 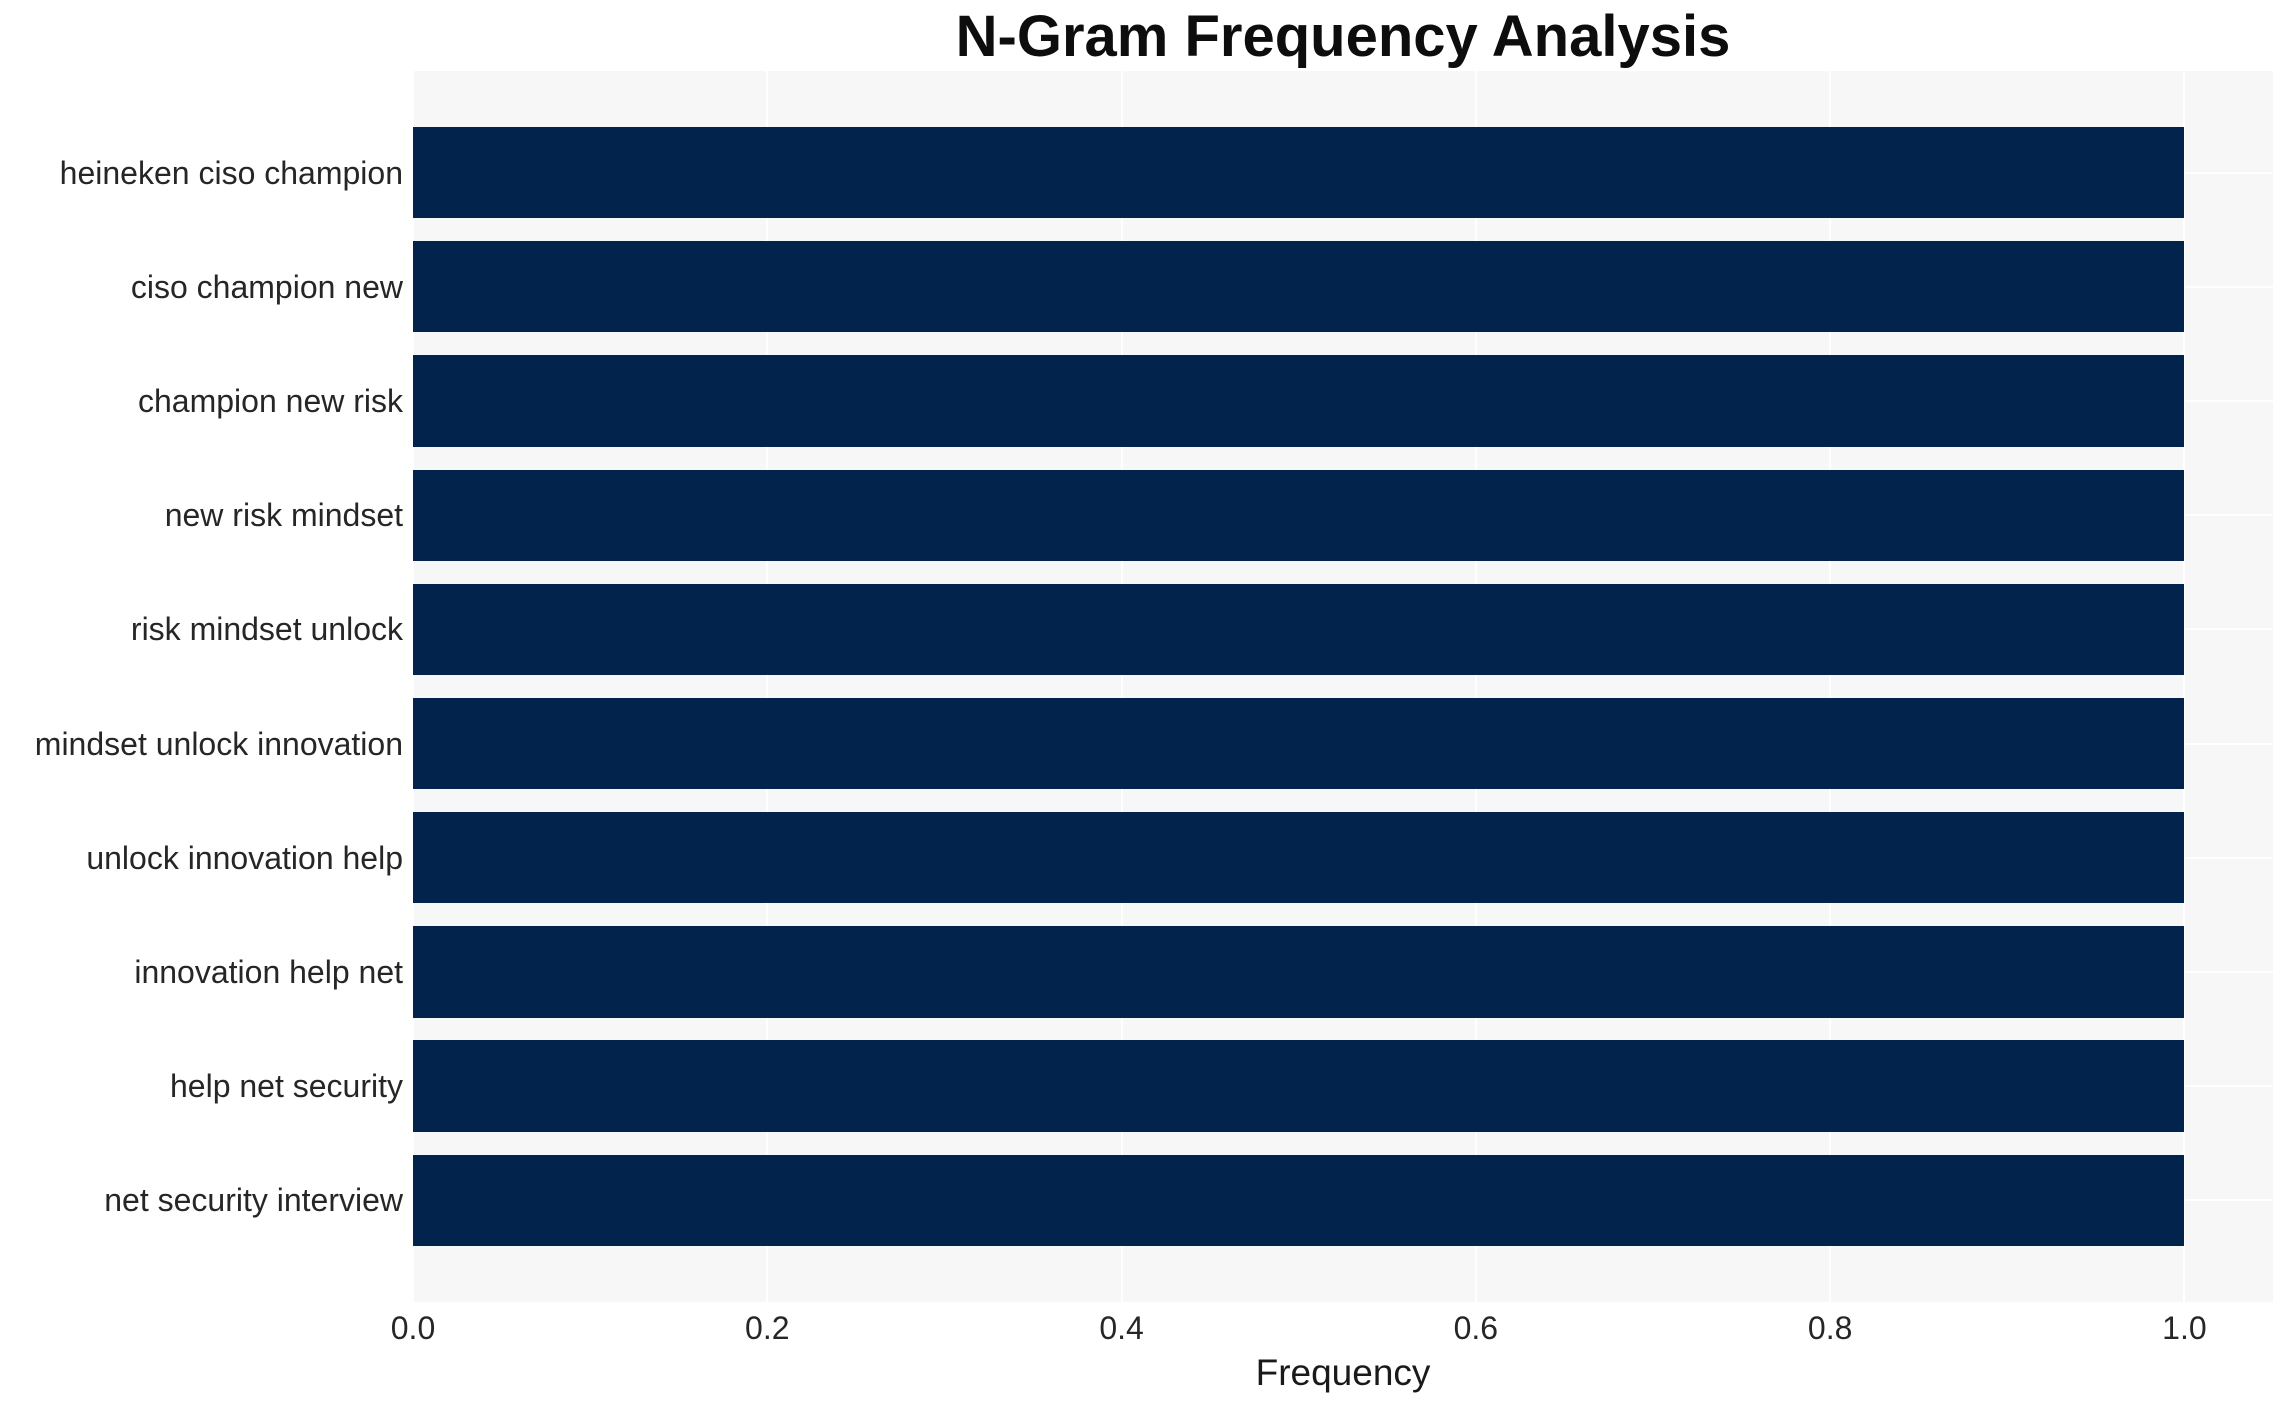 I want to click on y-tick-label: ciso champion new, so click(x=266, y=286).